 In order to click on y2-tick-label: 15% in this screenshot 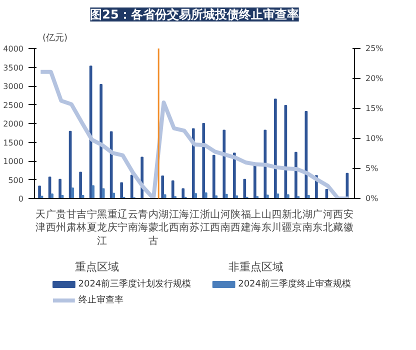, I will do `click(375, 108)`.